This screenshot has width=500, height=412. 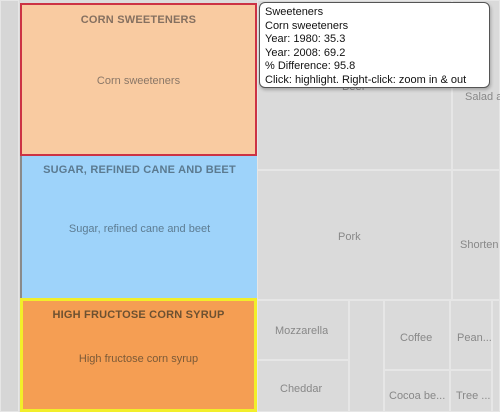 I want to click on corn-sweeteners-header: CORN SWEETENERS, so click(x=138, y=20).